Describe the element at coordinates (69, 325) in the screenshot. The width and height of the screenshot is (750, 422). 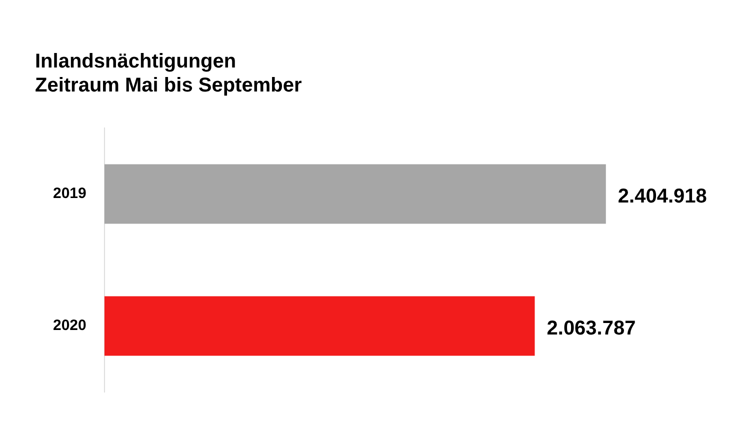
I see `y-tick-label: 2020` at that location.